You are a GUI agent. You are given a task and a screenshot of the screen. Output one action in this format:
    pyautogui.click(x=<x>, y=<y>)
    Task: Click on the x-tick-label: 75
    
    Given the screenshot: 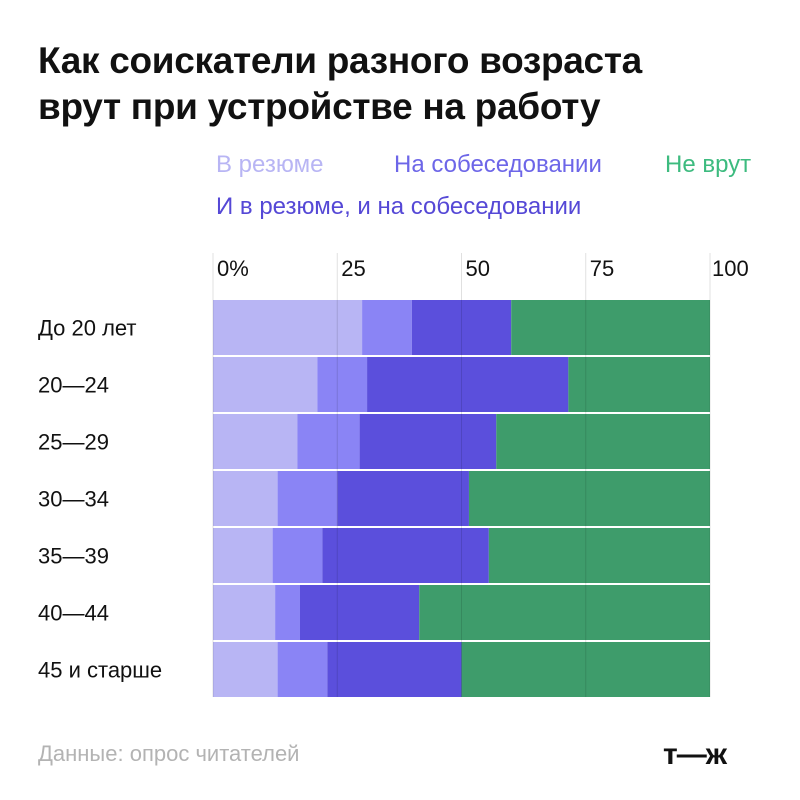 What is the action you would take?
    pyautogui.click(x=602, y=268)
    